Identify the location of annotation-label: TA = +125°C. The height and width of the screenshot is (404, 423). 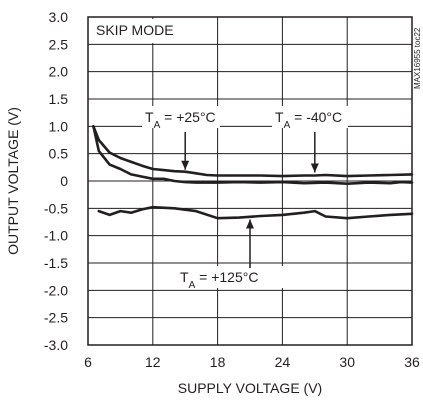
(219, 280).